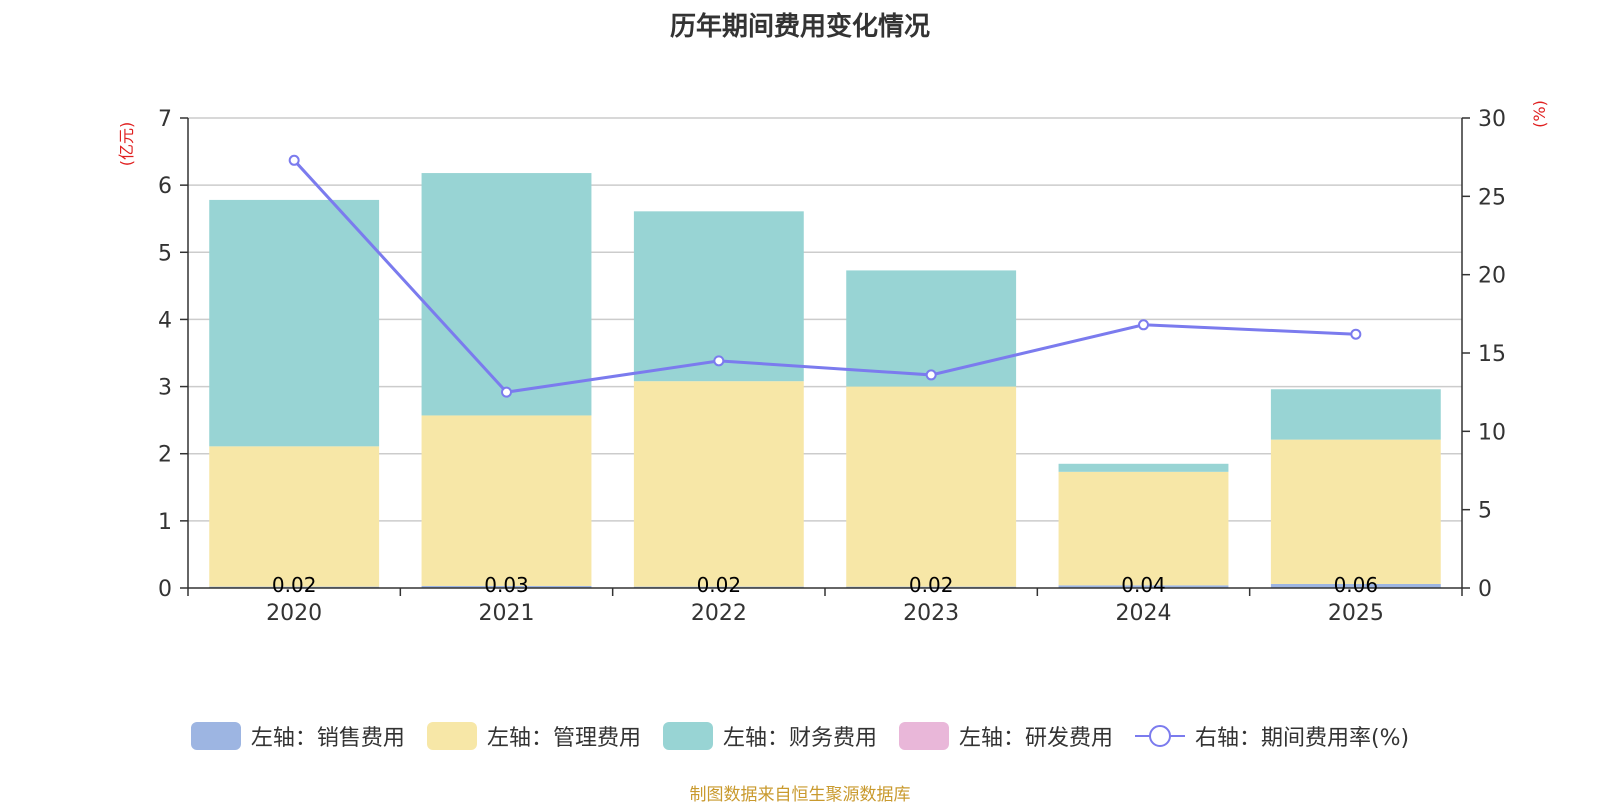 This screenshot has height=805, width=1600. Describe the element at coordinates (1492, 276) in the screenshot. I see `right-axis-tick-label: 20` at that location.